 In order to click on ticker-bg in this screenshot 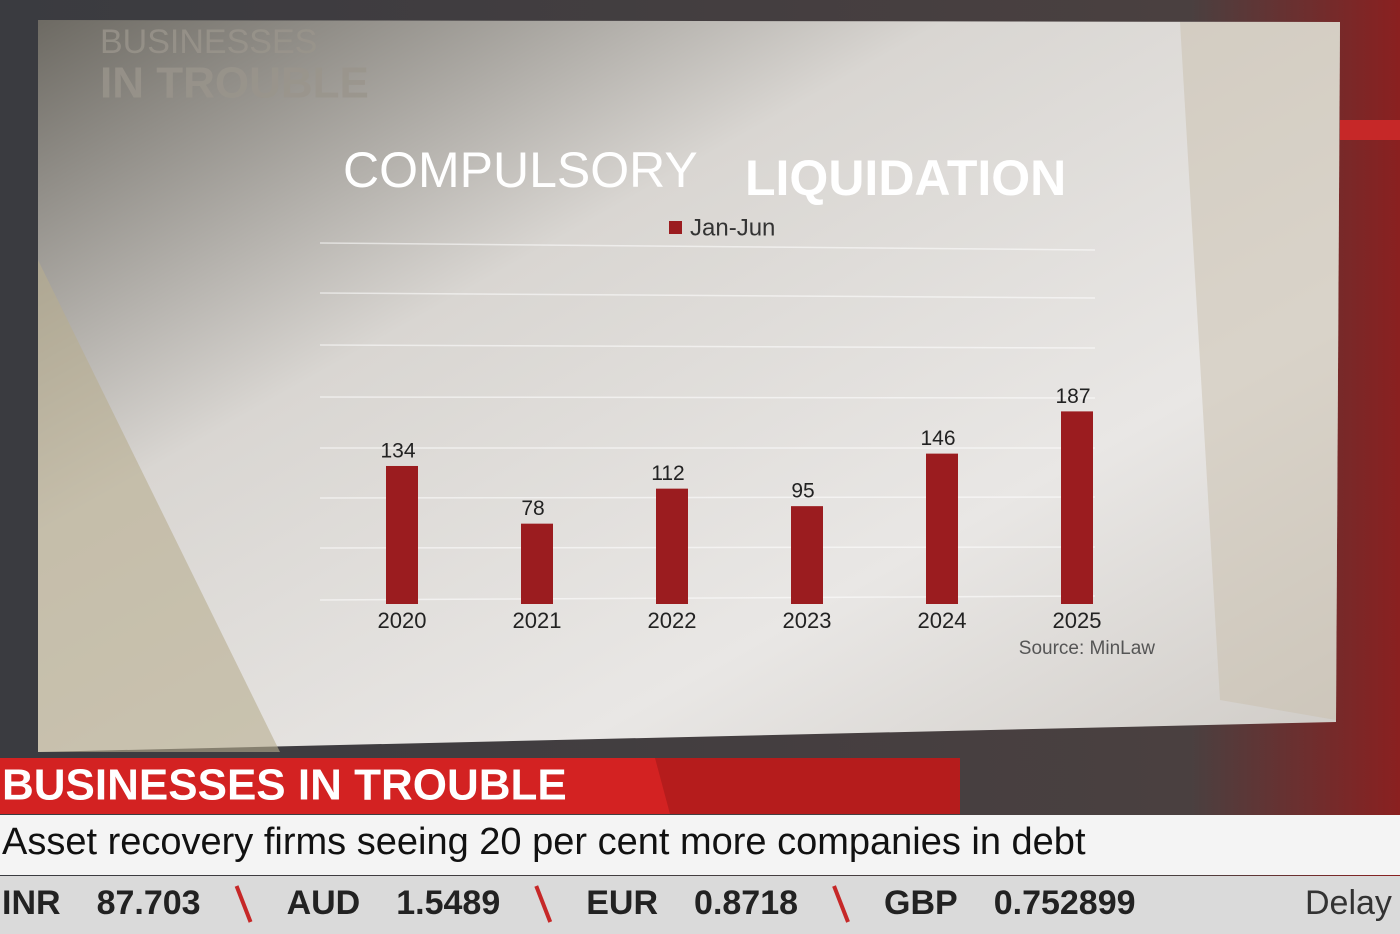, I will do `click(700, 905)`.